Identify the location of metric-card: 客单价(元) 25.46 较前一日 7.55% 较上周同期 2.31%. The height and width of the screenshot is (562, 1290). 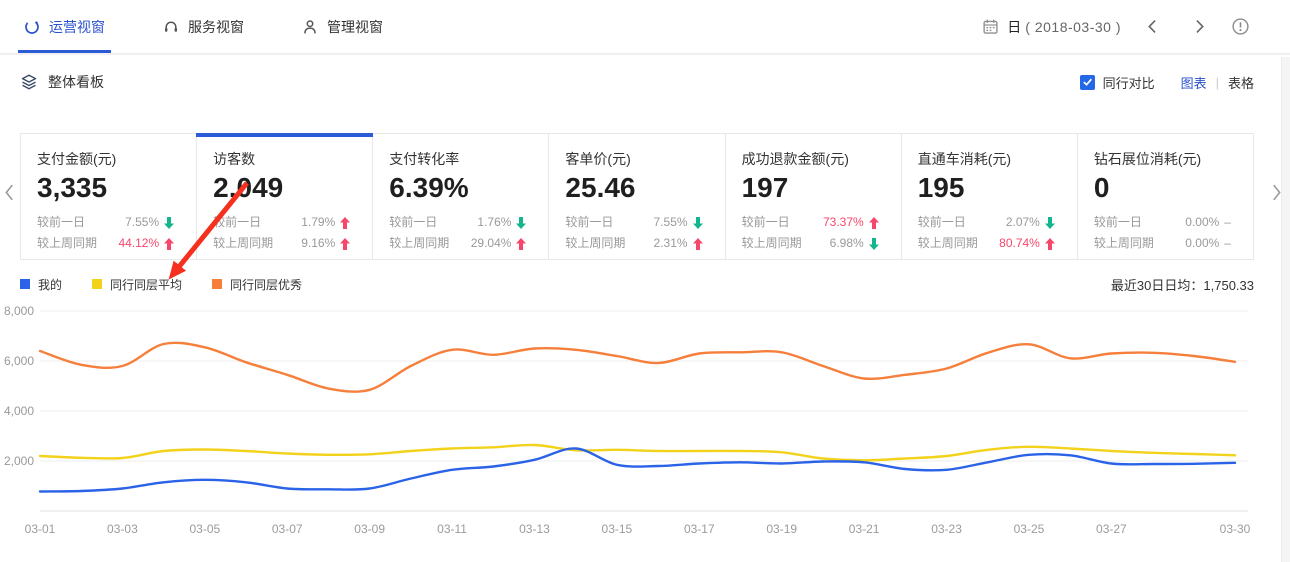
(637, 196).